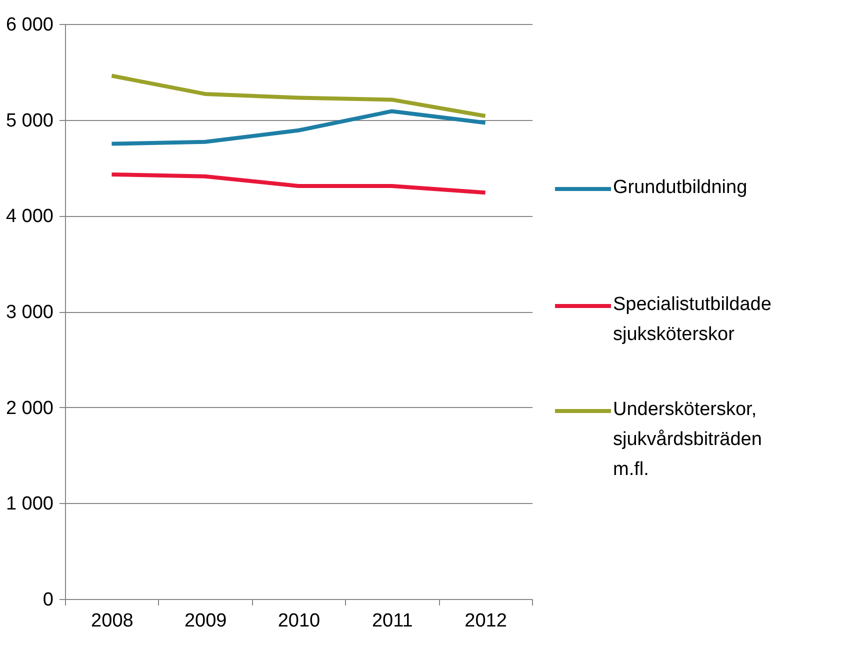  What do you see at coordinates (30, 408) in the screenshot?
I see `y-tick-label: 2 000` at bounding box center [30, 408].